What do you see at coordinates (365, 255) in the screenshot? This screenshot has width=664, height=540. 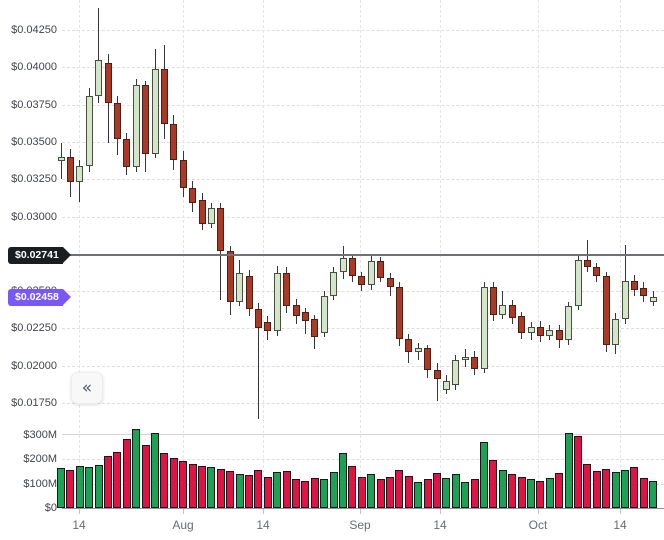 I see `horizontal-price-line` at bounding box center [365, 255].